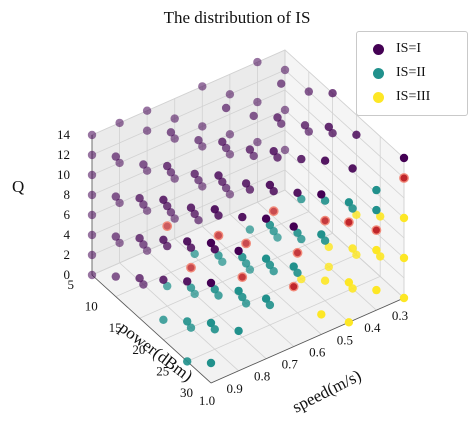  I want to click on chart-title: The distribution of IS, so click(237, 17).